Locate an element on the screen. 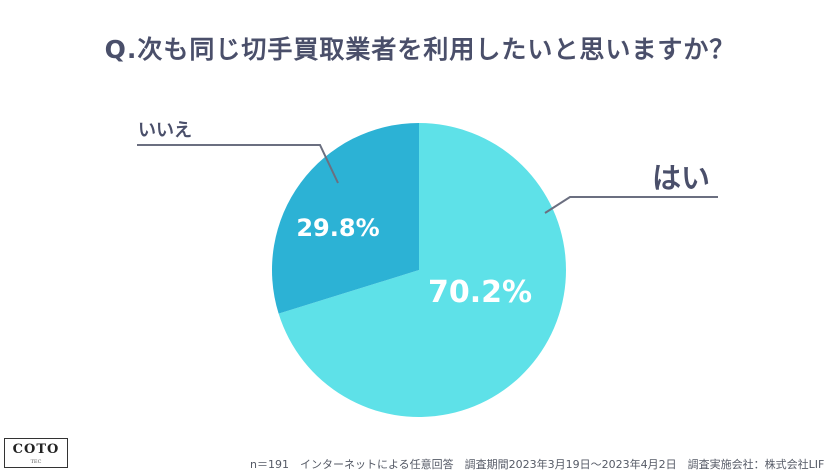  data-label-no: 29.8% is located at coordinates (337, 228).